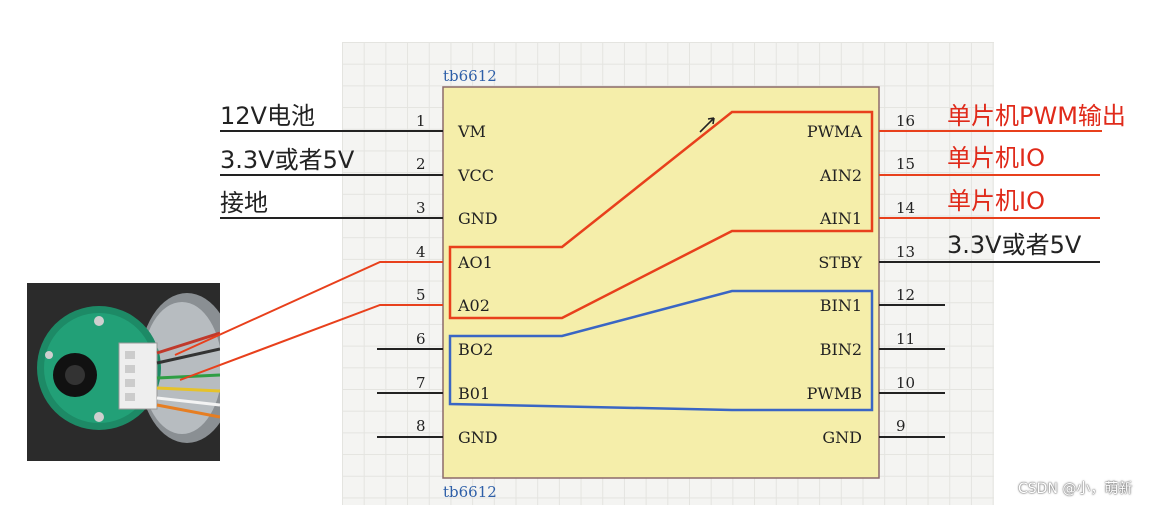 This screenshot has height=505, width=1171. What do you see at coordinates (840, 175) in the screenshot?
I see `pin-name: AIN2` at bounding box center [840, 175].